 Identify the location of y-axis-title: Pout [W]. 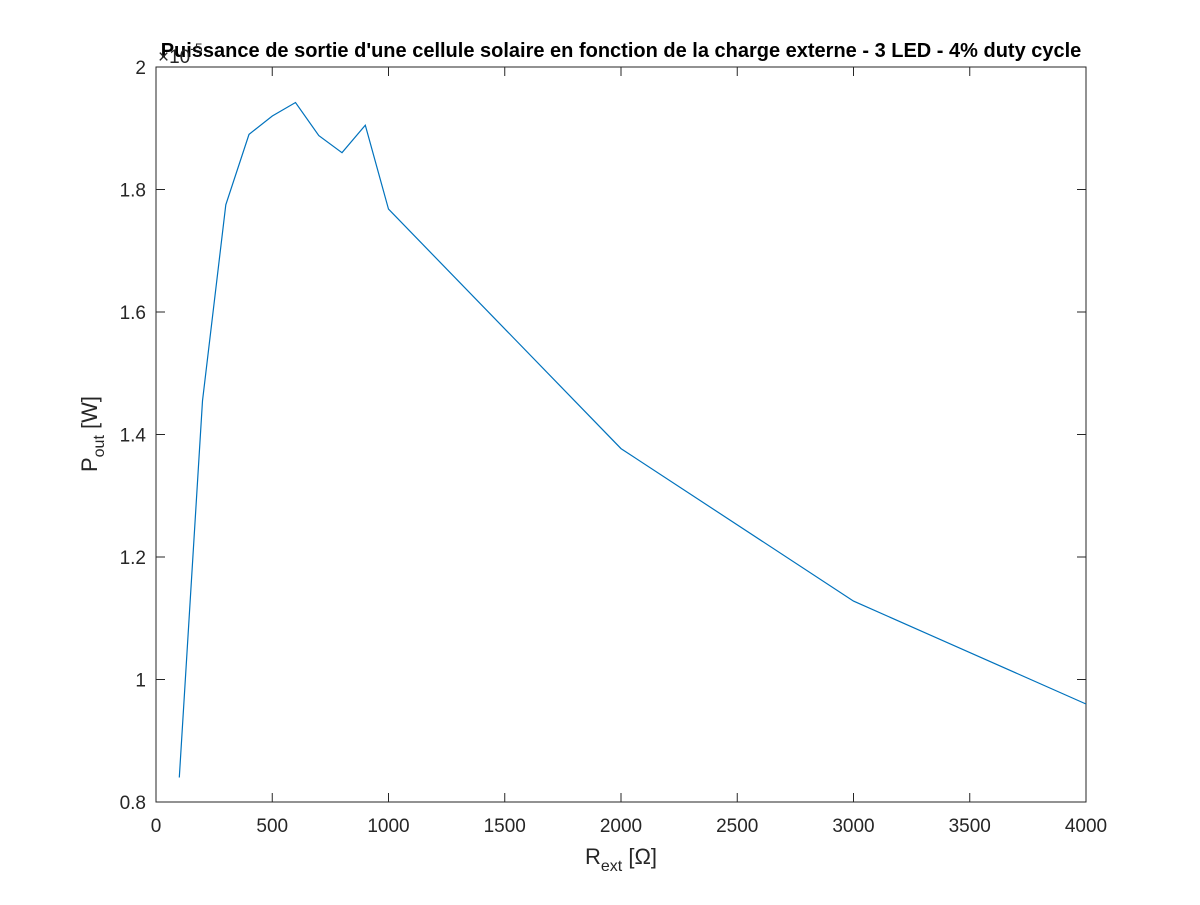
(92, 434).